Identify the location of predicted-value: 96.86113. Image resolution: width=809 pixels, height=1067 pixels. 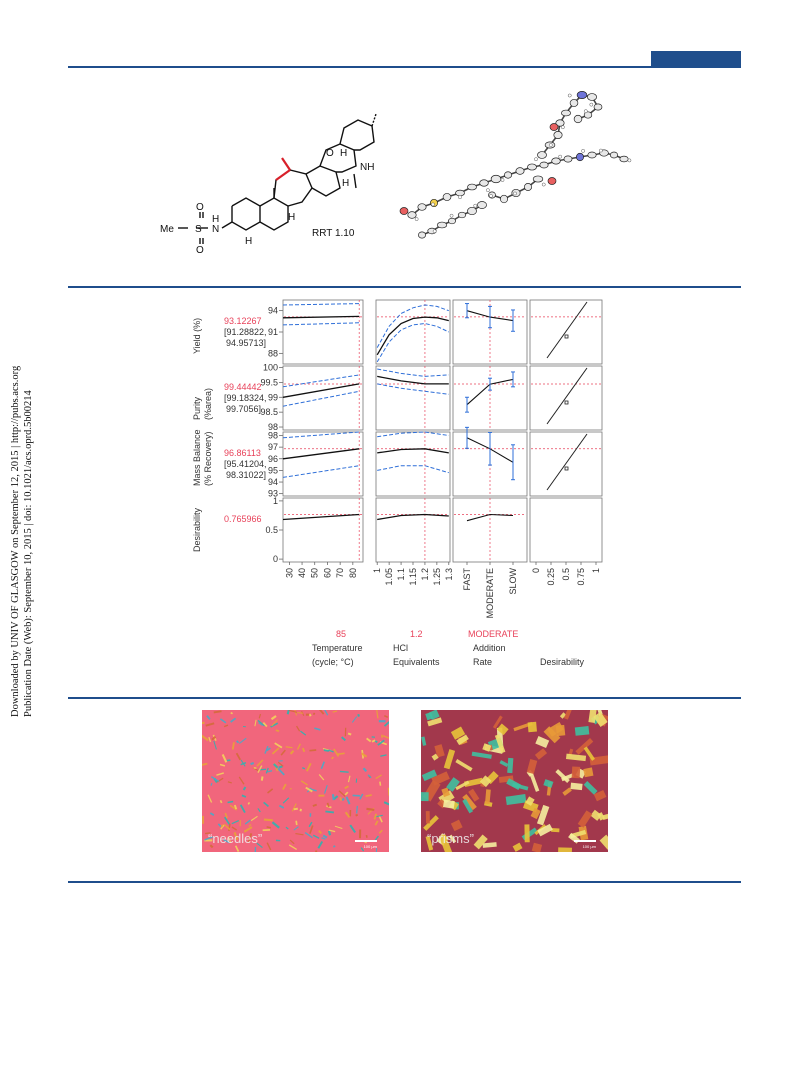
(242, 453).